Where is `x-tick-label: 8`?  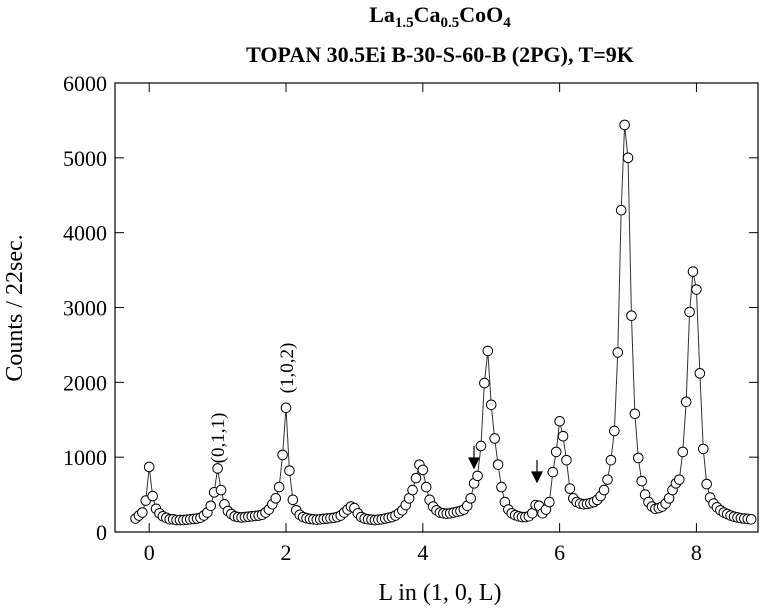
x-tick-label: 8 is located at coordinates (696, 552).